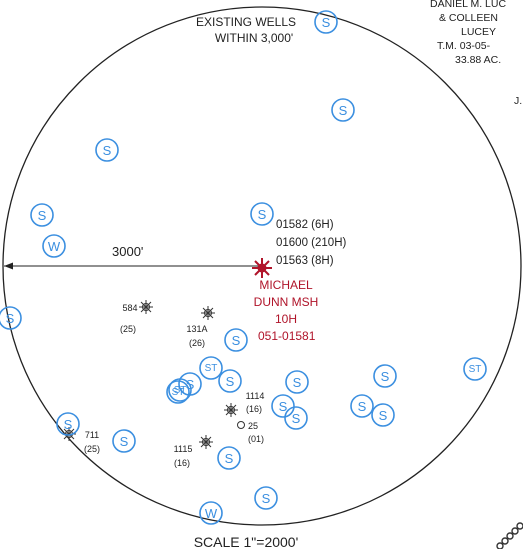 The width and height of the screenshot is (523, 549). I want to click on svg-text: (26), so click(197, 343).